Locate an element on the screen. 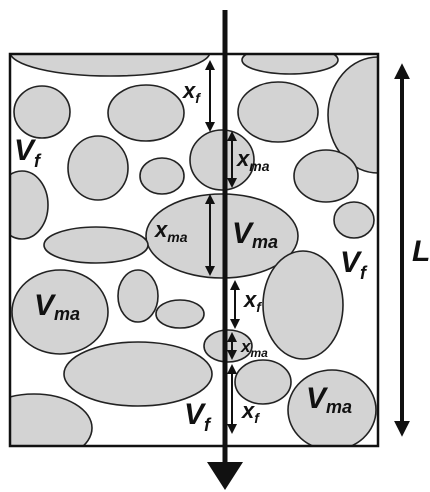 The width and height of the screenshot is (430, 492). xf-top-label: xf is located at coordinates (191, 92).